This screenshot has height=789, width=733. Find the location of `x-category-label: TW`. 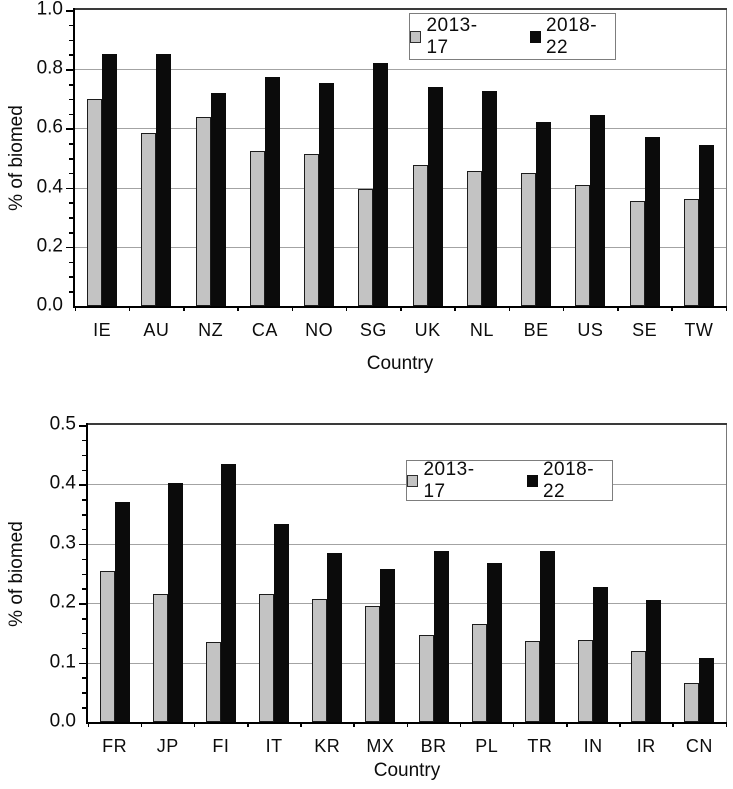

x-category-label: TW is located at coordinates (699, 330).